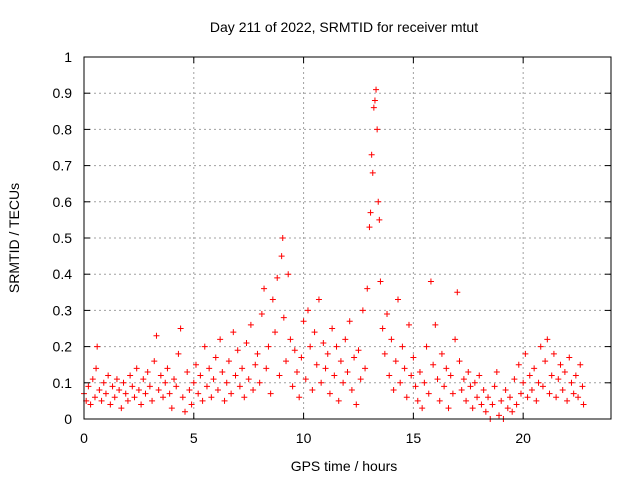 Image resolution: width=640 pixels, height=480 pixels. Describe the element at coordinates (194, 438) in the screenshot. I see `x-tick-label: 5` at that location.